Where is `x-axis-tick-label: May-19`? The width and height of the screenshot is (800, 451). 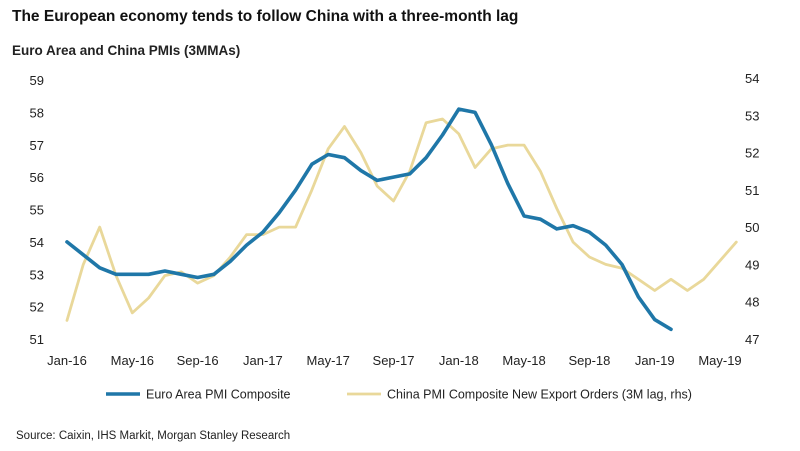 x-axis-tick-label: May-19 is located at coordinates (719, 360).